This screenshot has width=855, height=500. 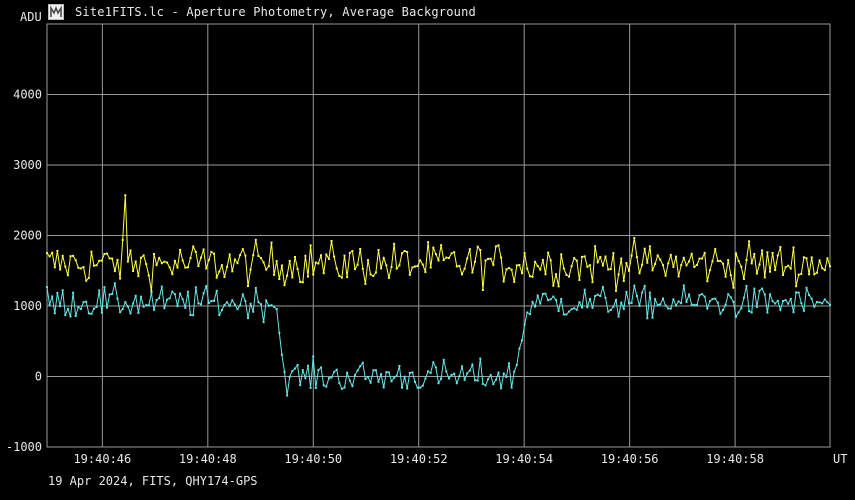 I want to click on y-tick-label: -1000, so click(x=24, y=447).